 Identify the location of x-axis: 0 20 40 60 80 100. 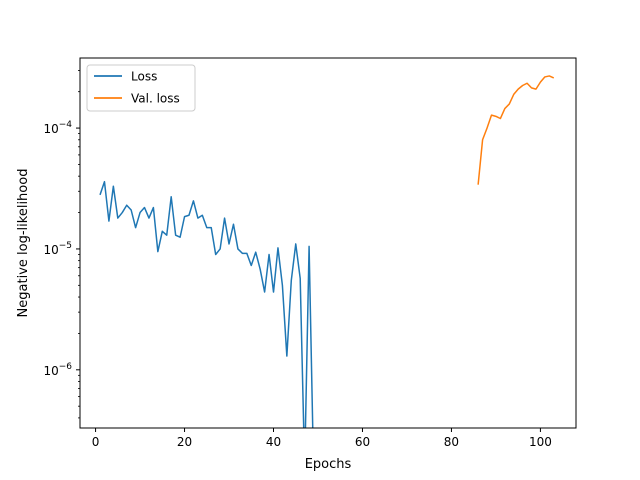
(322, 438).